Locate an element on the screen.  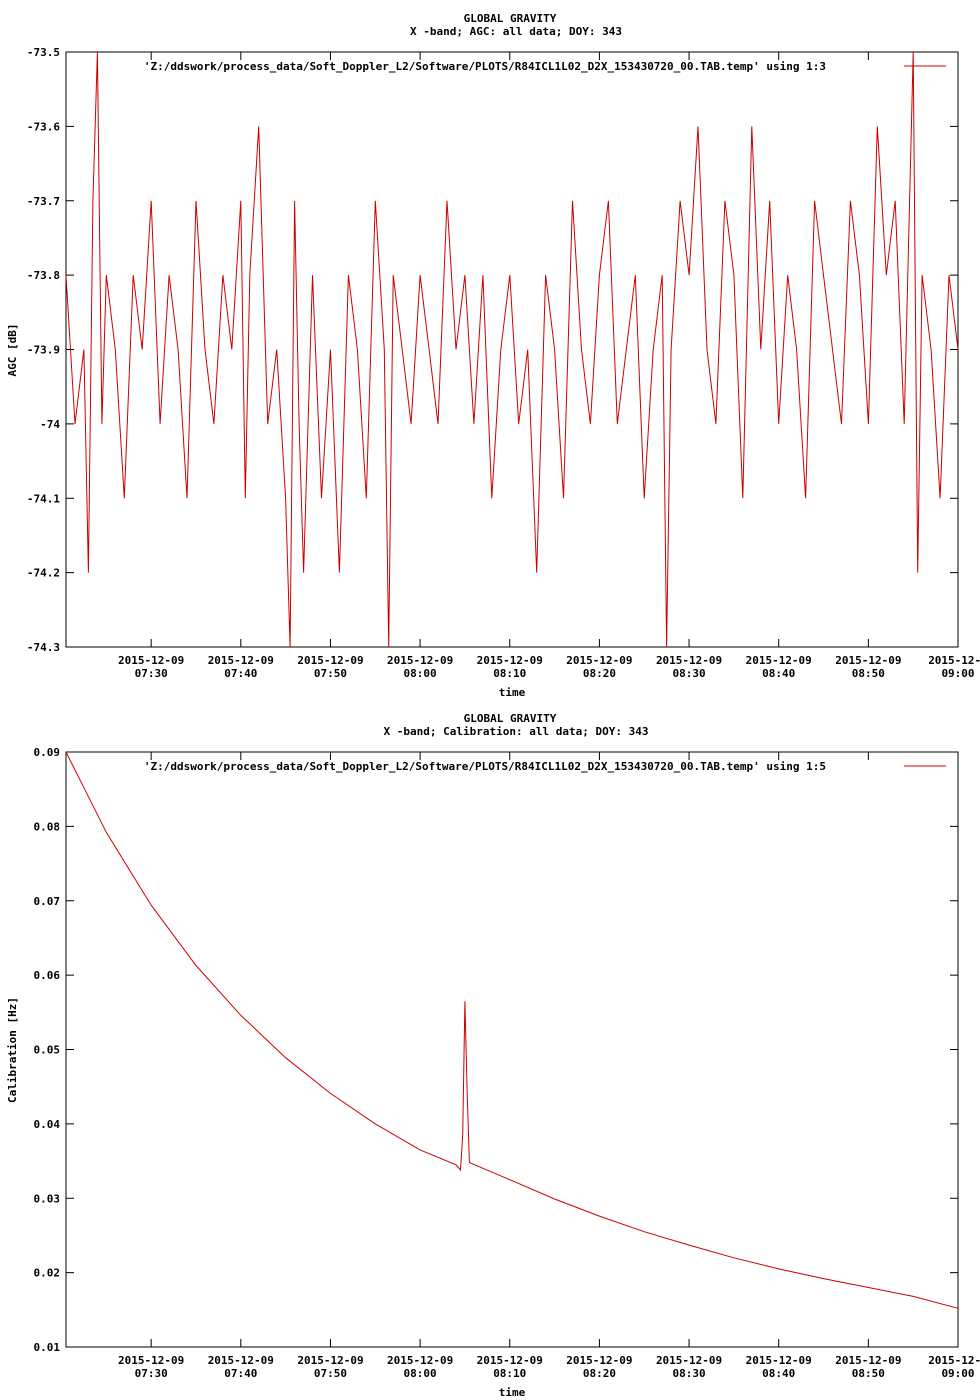
y-tick-label: 0.06 is located at coordinates (47, 975).